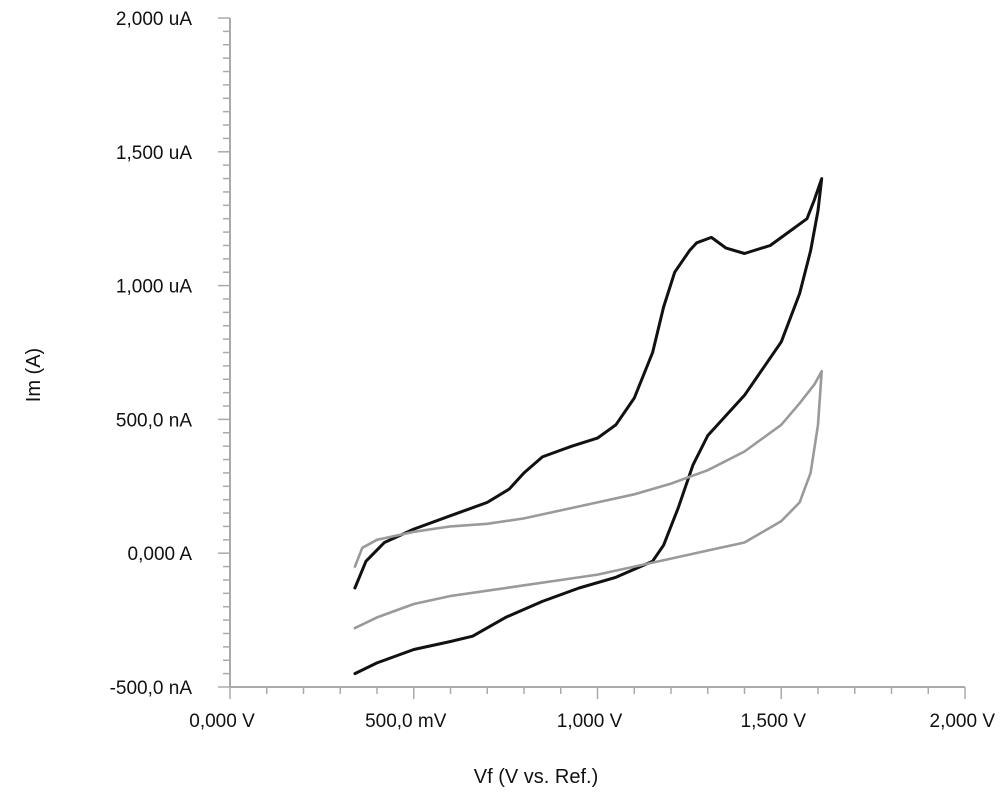 The image size is (1000, 807). What do you see at coordinates (154, 420) in the screenshot?
I see `y-tick-label: 500,0 nA` at bounding box center [154, 420].